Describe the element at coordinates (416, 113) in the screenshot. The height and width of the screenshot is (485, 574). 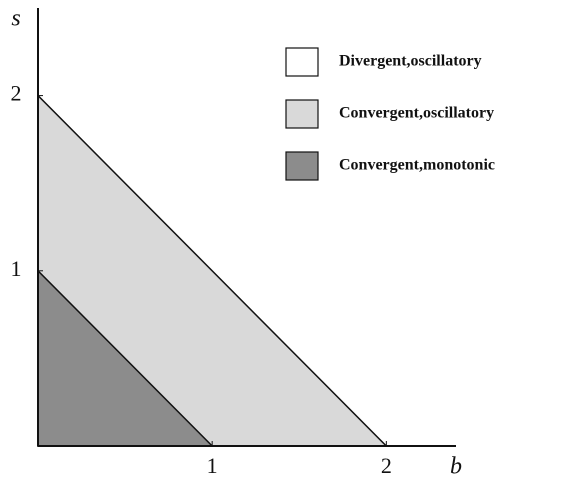
I see `legend-text: Convergent,oscillatory` at that location.